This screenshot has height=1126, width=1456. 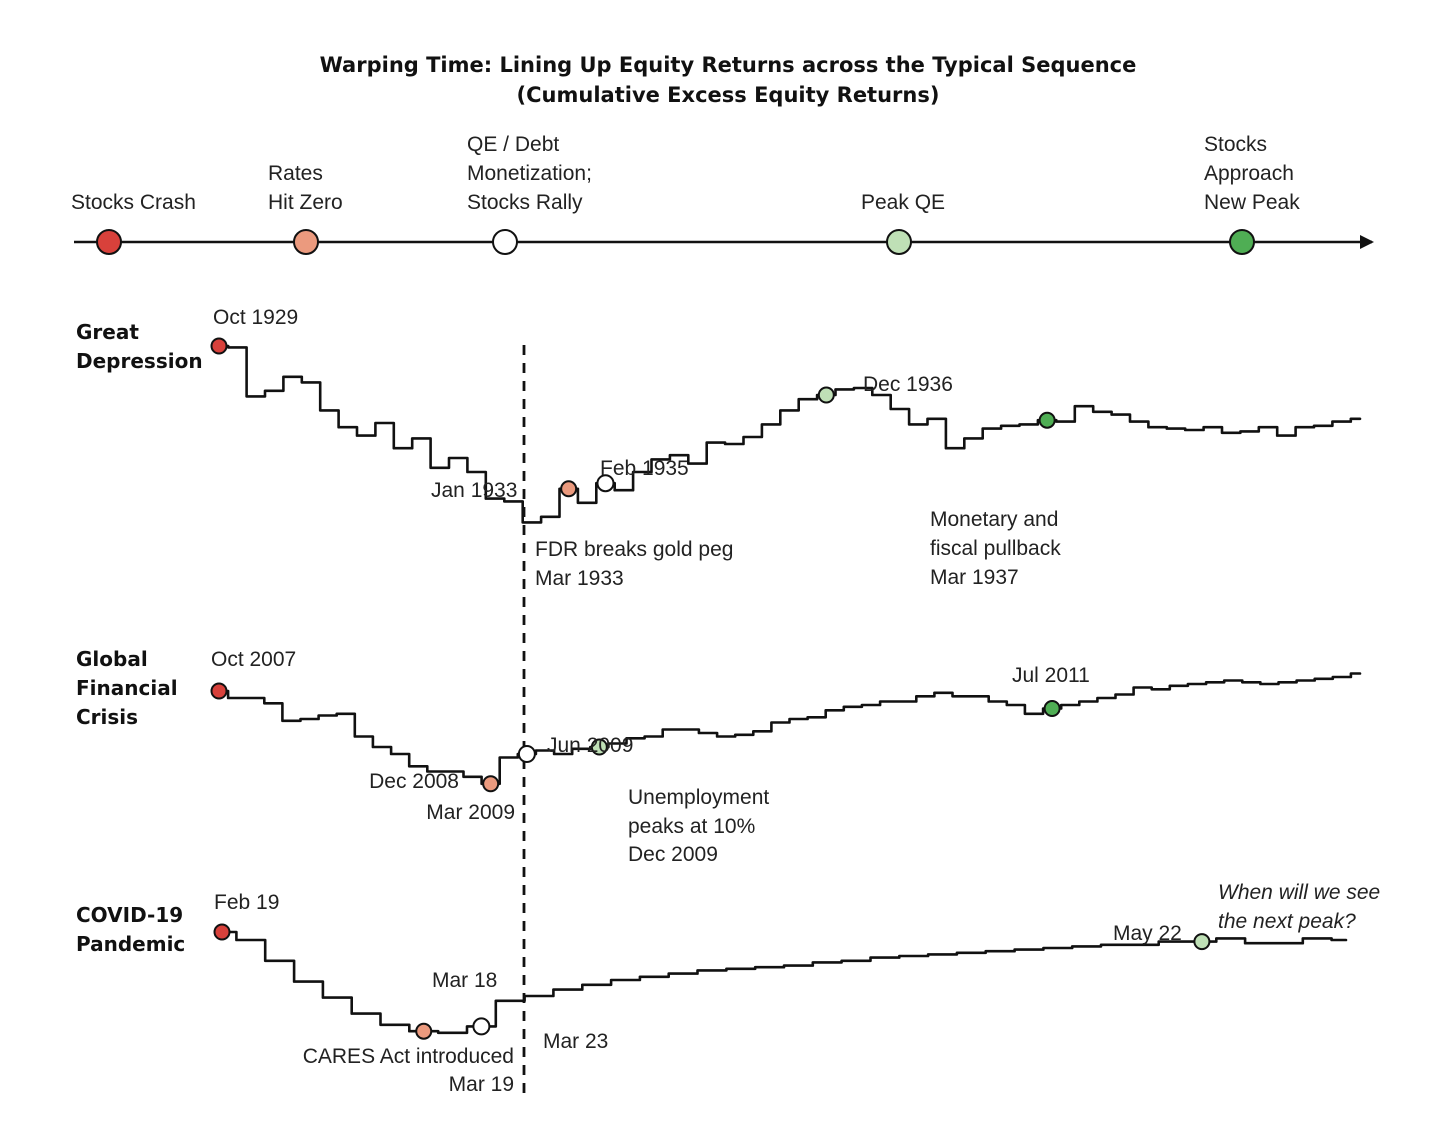 What do you see at coordinates (691, 826) in the screenshot?
I see `annotation: peaks at 10%` at bounding box center [691, 826].